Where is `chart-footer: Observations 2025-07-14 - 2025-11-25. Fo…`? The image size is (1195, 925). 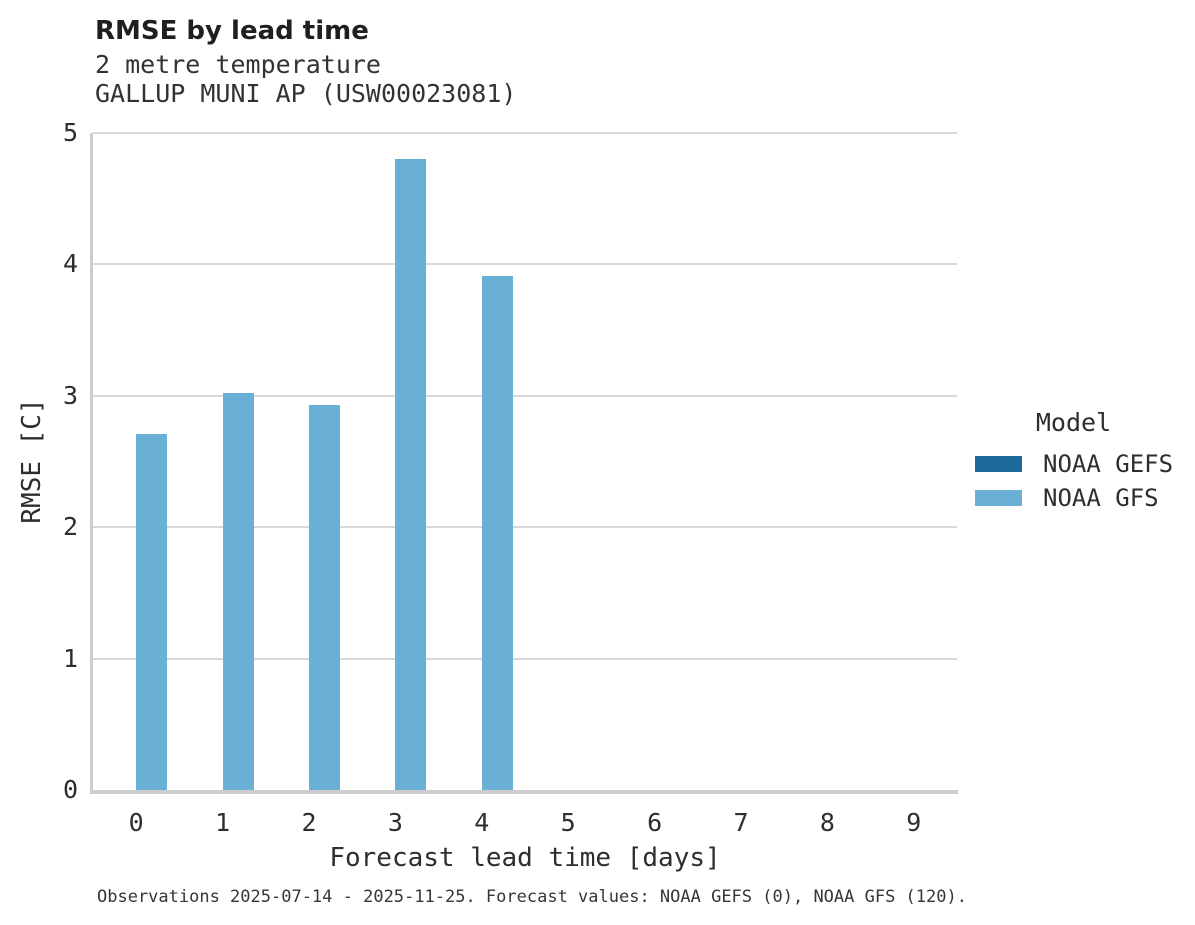 chart-footer: Observations 2025-07-14 - 2025-11-25. Fo… is located at coordinates (532, 897).